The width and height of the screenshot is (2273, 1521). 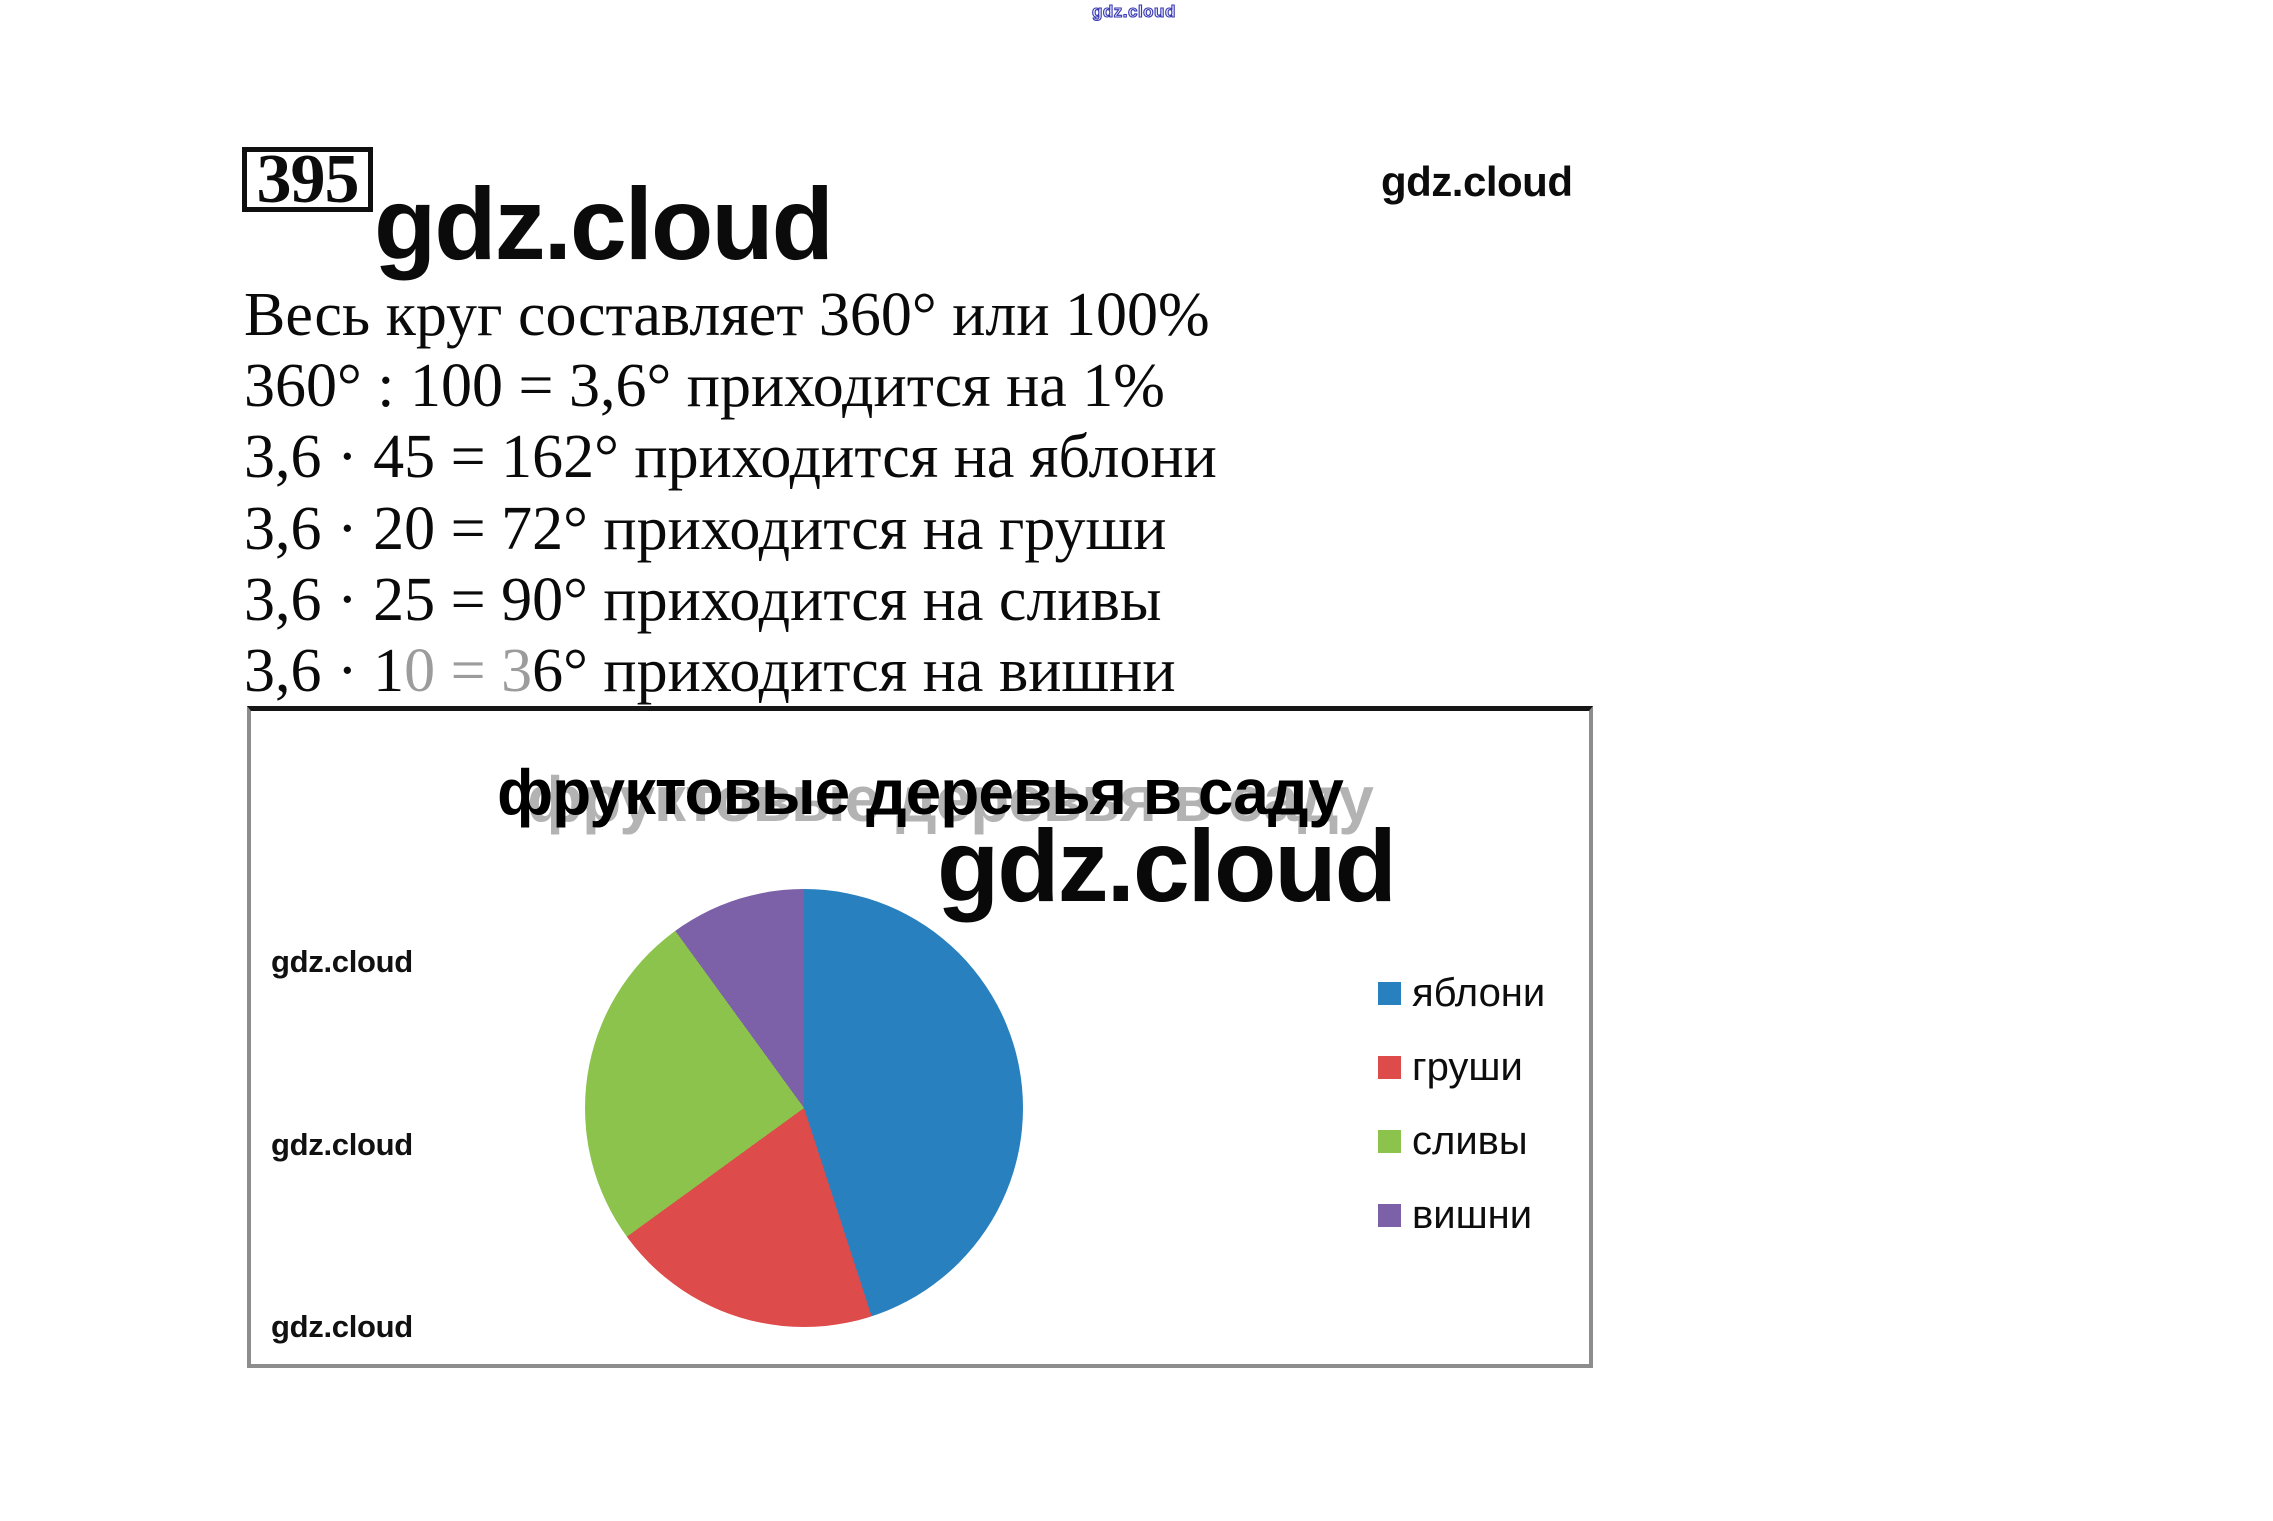 I want to click on solution-line-6-start: 3,6 · 1, so click(x=324, y=671).